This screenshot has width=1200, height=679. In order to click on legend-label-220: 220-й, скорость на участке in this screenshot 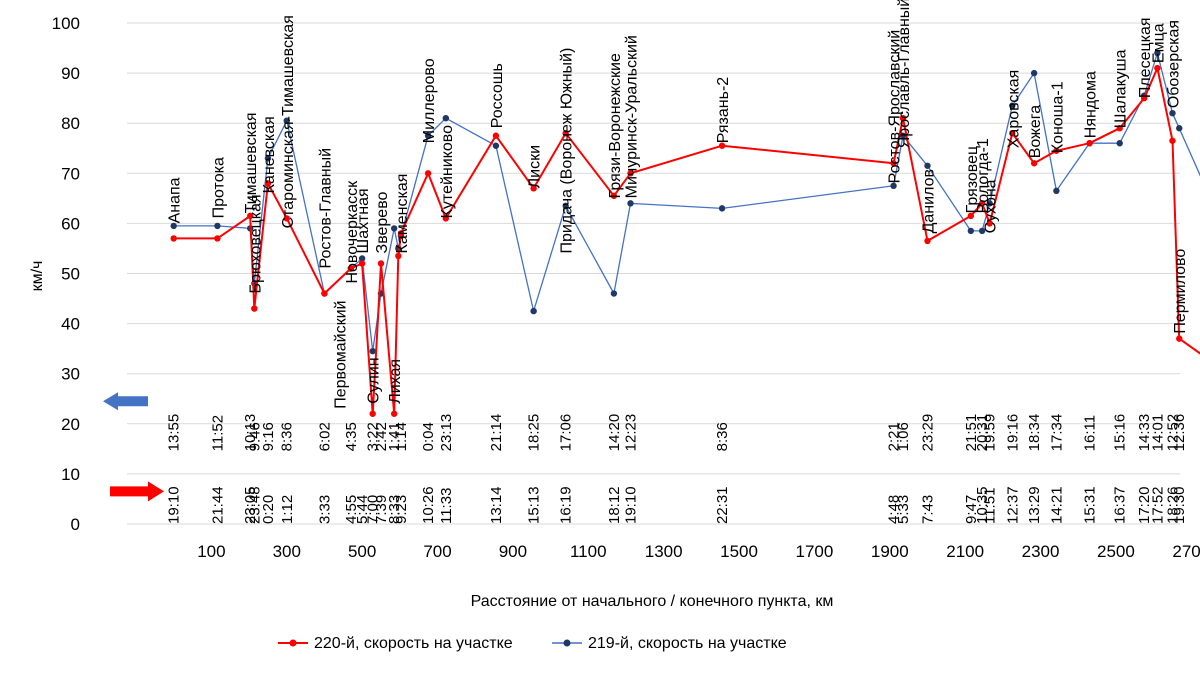, I will do `click(413, 643)`.